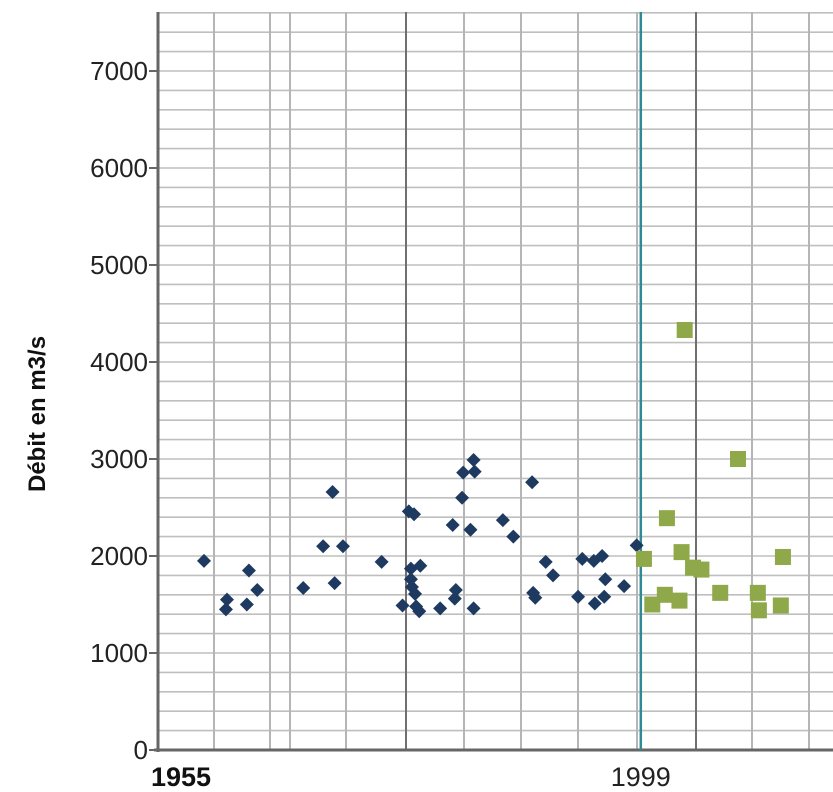 Image resolution: width=833 pixels, height=792 pixels. I want to click on y-tick-label: 0, so click(141, 750).